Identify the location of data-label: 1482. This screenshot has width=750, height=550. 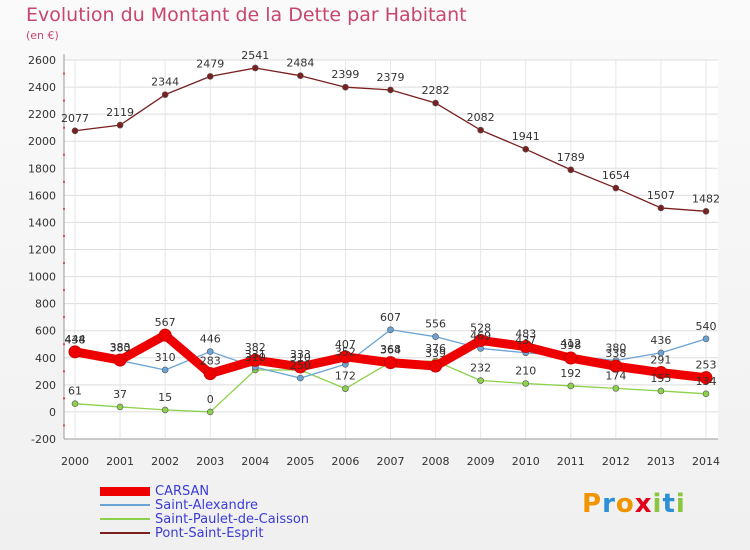
(706, 198).